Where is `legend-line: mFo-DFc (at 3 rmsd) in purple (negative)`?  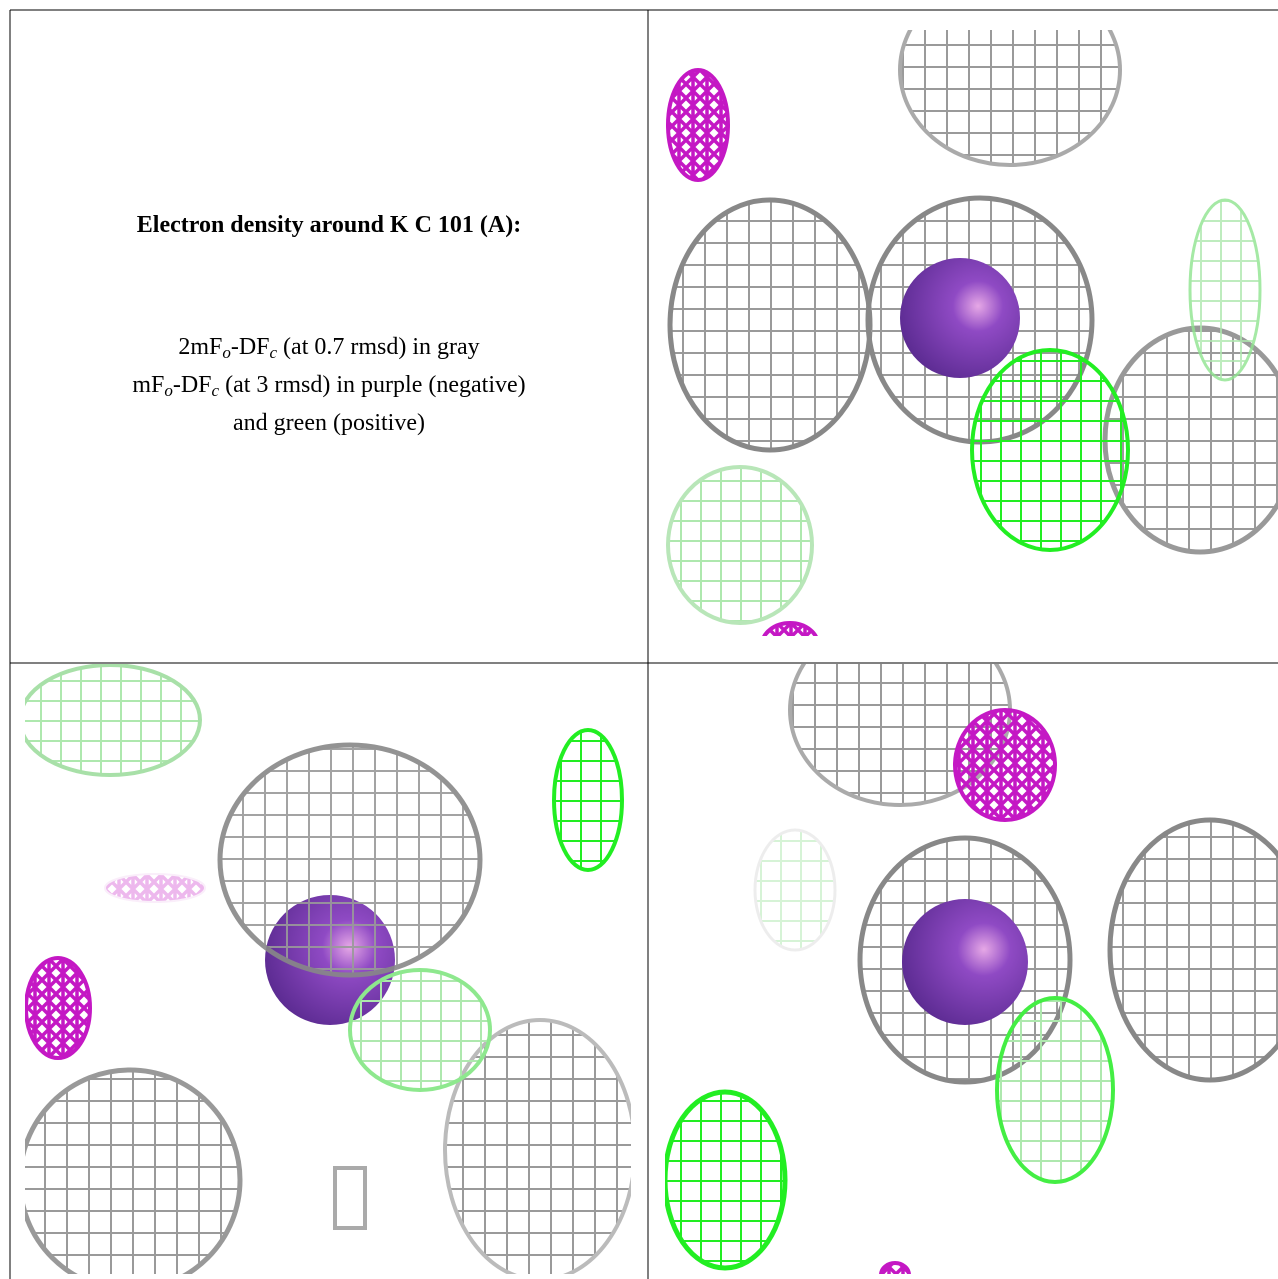 legend-line: mFo-DFc (at 3 rmsd) in purple (negative) is located at coordinates (329, 385).